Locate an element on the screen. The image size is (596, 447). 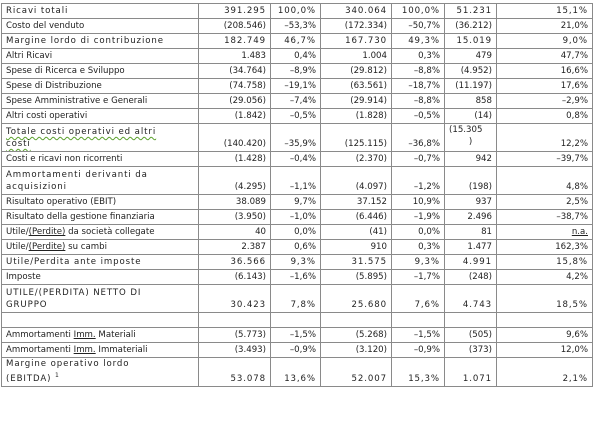
value-cell: (29.812) is located at coordinates (356, 71).